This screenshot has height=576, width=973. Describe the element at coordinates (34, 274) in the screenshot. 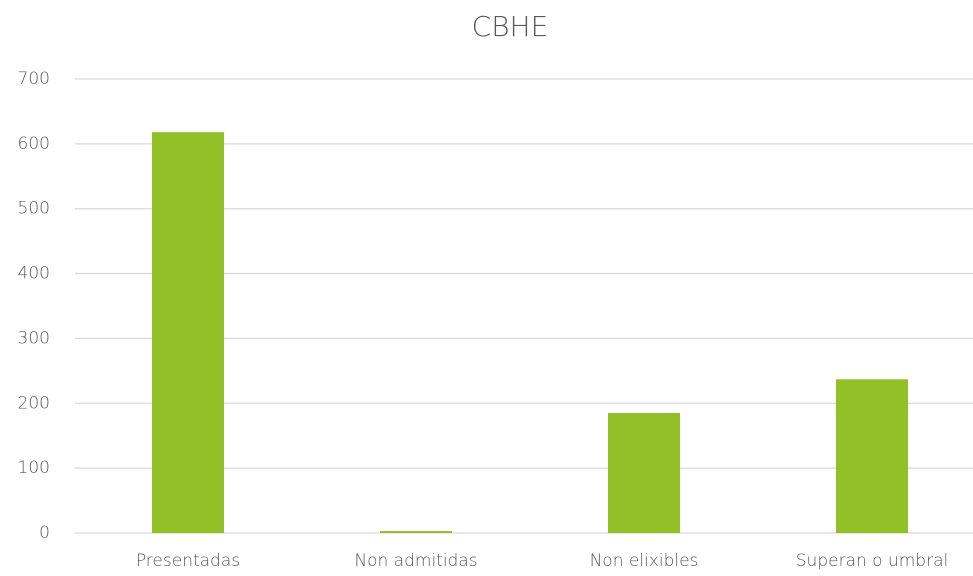

I see `y-tick-label: 400` at that location.